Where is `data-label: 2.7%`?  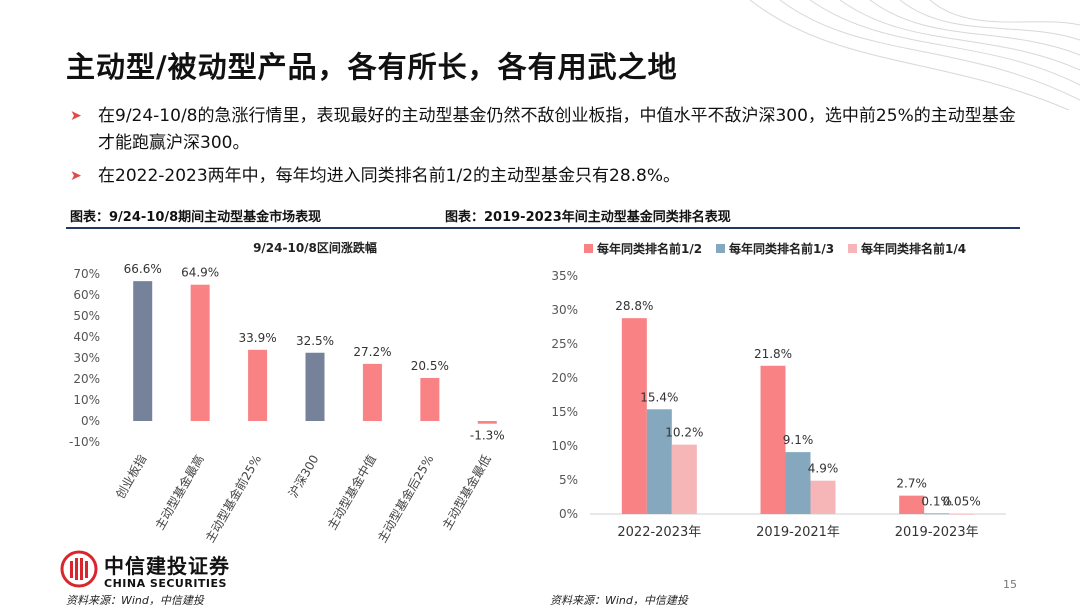 data-label: 2.7% is located at coordinates (911, 484).